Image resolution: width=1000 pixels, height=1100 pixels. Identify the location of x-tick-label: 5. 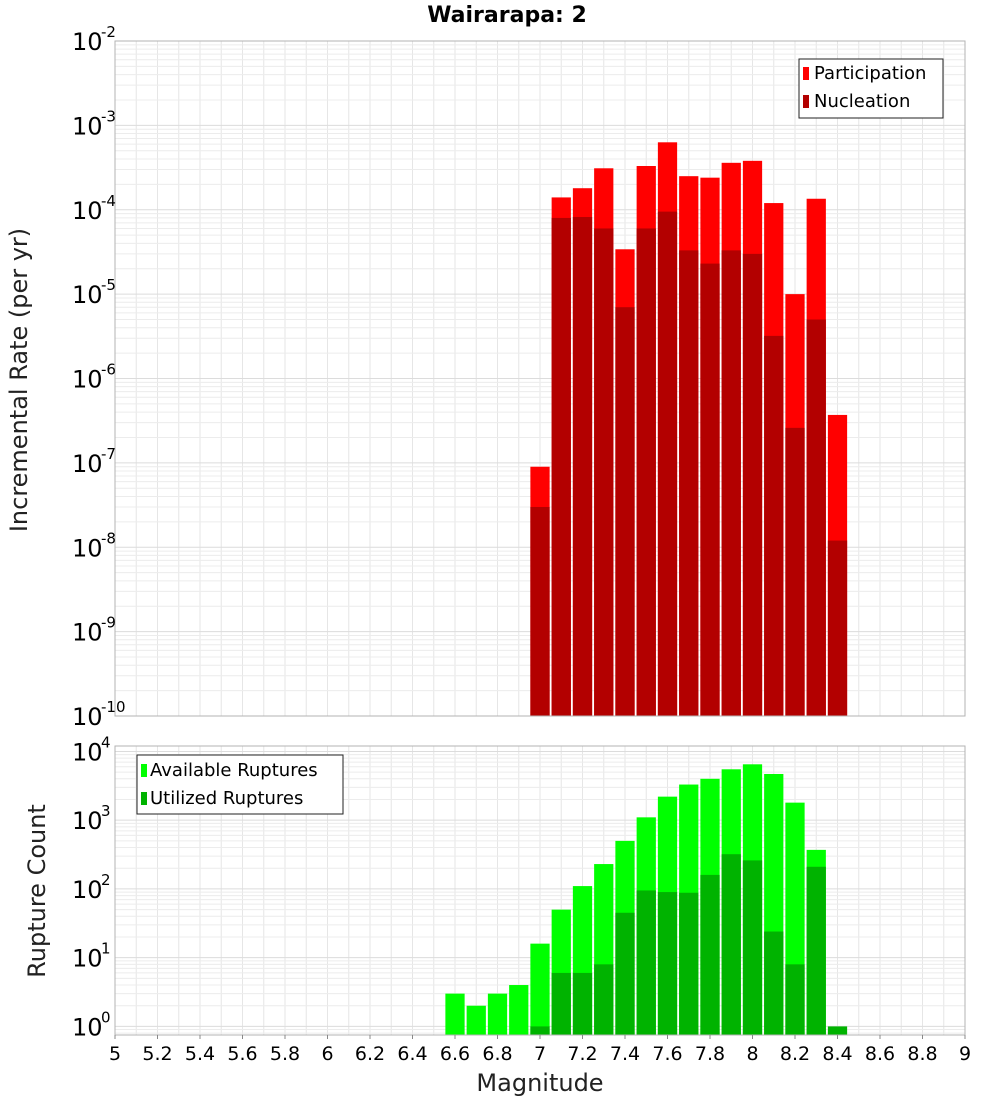
(115, 1054).